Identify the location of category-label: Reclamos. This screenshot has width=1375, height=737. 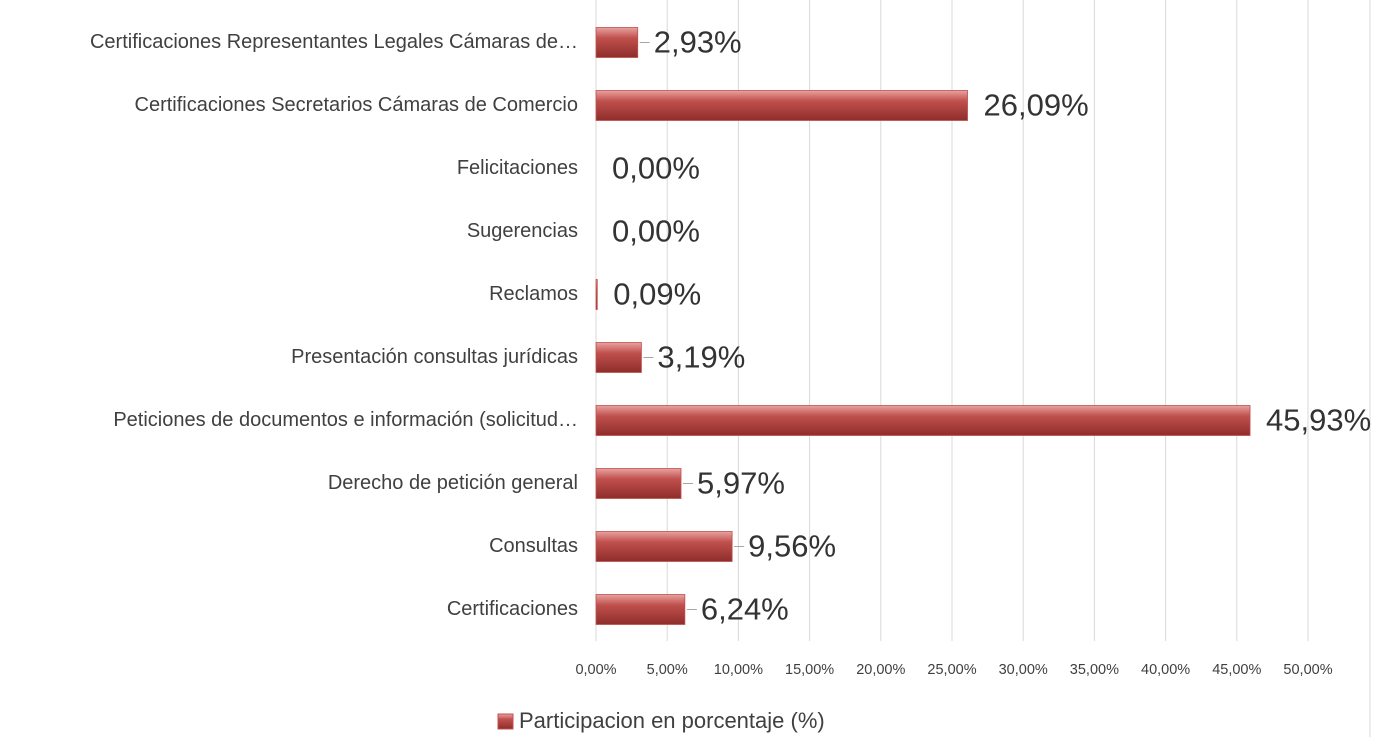
(533, 294).